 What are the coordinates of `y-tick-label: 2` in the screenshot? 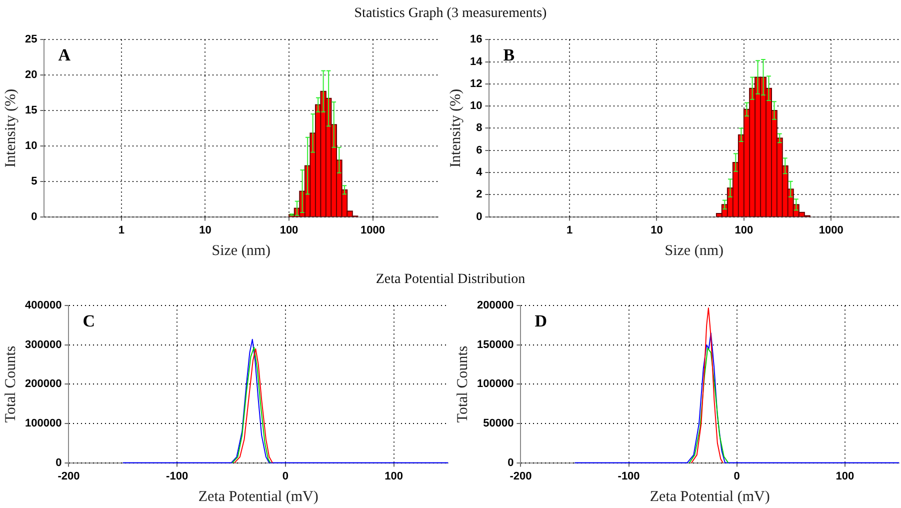 It's located at (479, 194).